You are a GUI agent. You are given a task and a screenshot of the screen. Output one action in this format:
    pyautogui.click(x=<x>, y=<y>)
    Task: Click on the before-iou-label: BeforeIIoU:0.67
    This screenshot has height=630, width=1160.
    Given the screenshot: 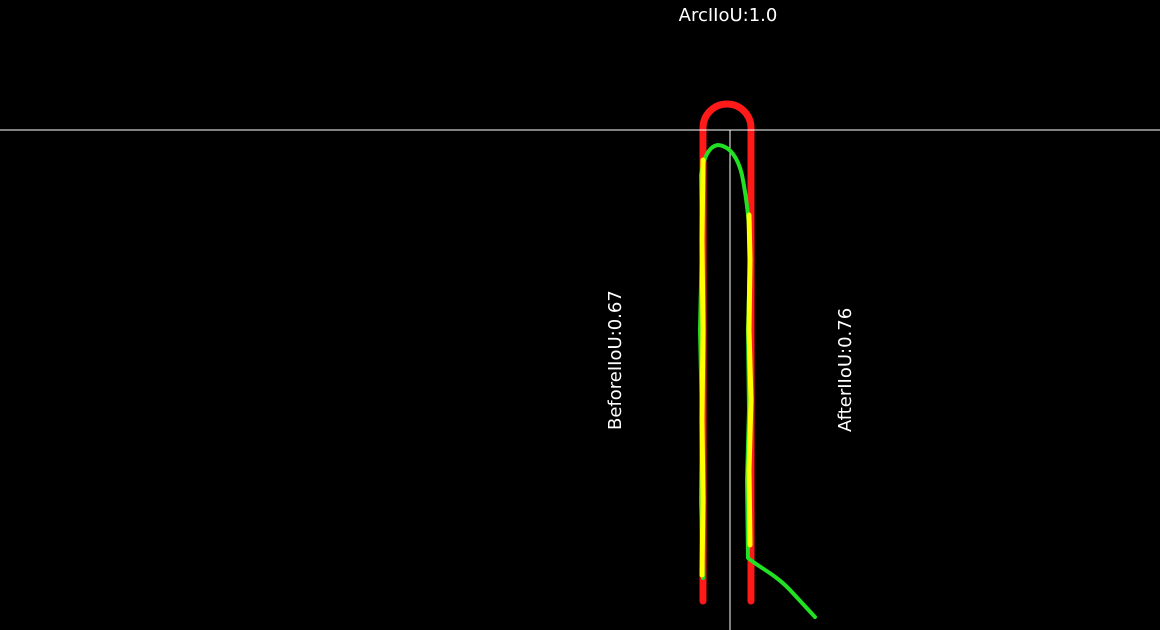 What is the action you would take?
    pyautogui.click(x=615, y=360)
    